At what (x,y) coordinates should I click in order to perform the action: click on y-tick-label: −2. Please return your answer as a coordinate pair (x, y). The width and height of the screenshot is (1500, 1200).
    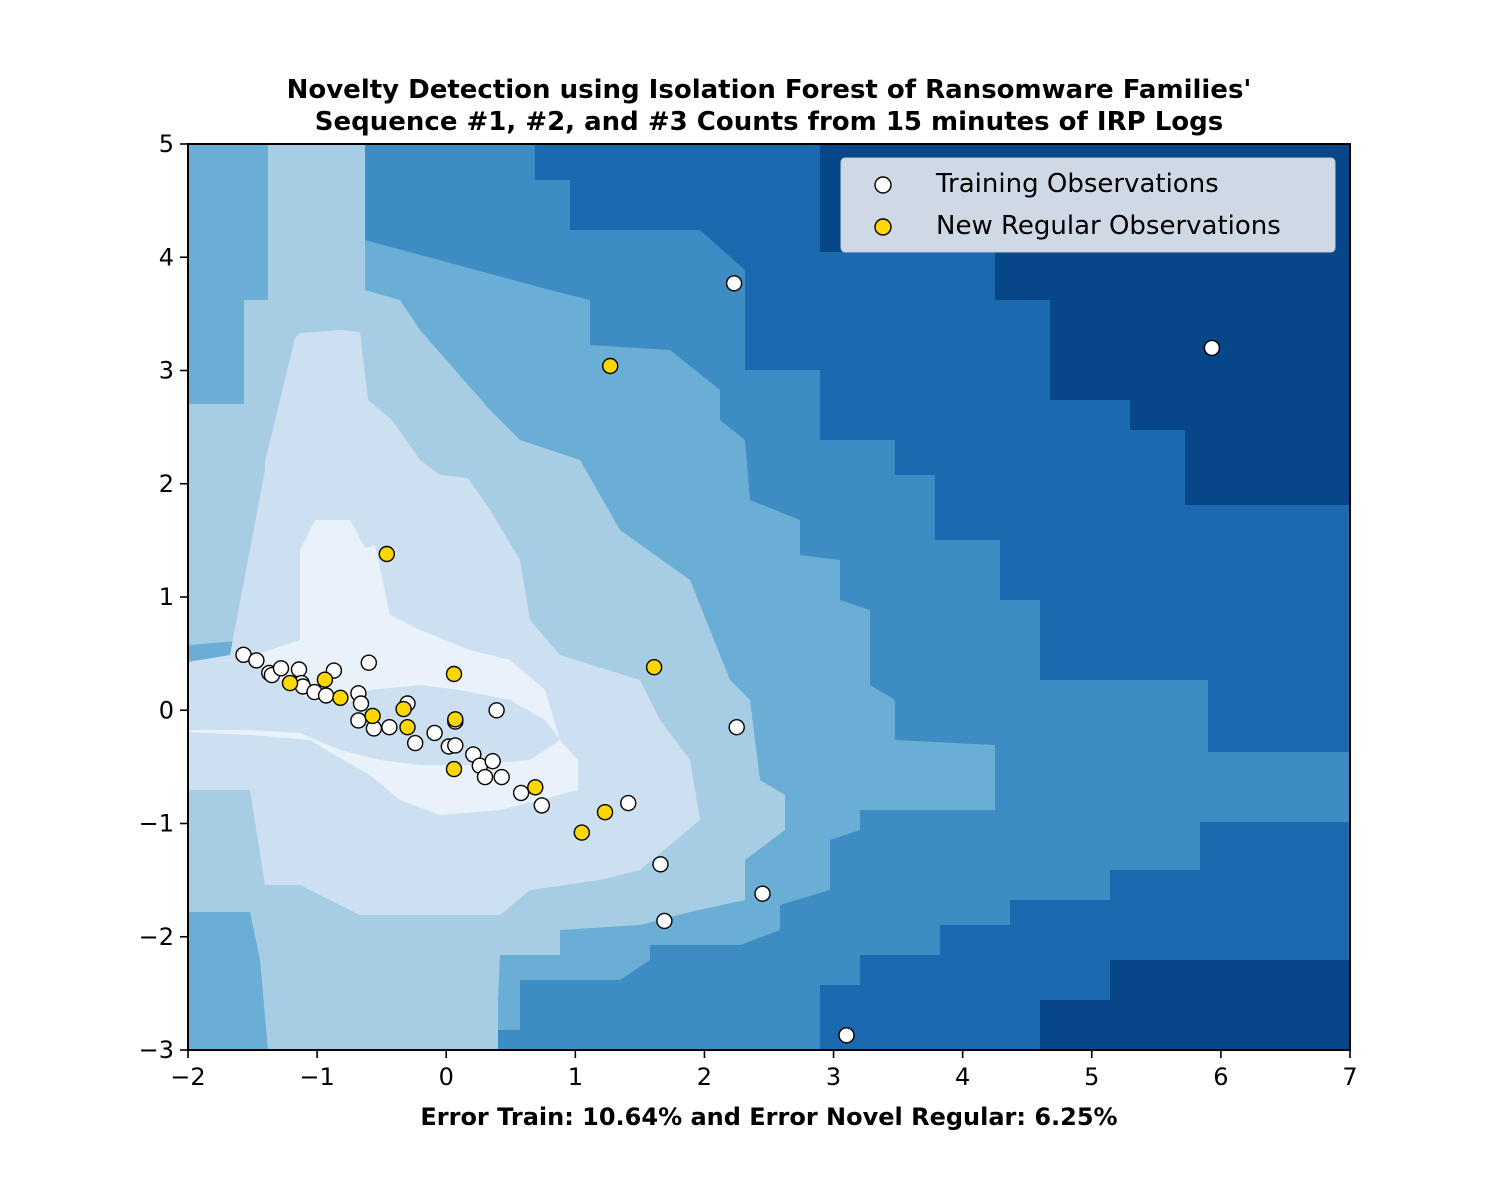
    Looking at the image, I should click on (156, 937).